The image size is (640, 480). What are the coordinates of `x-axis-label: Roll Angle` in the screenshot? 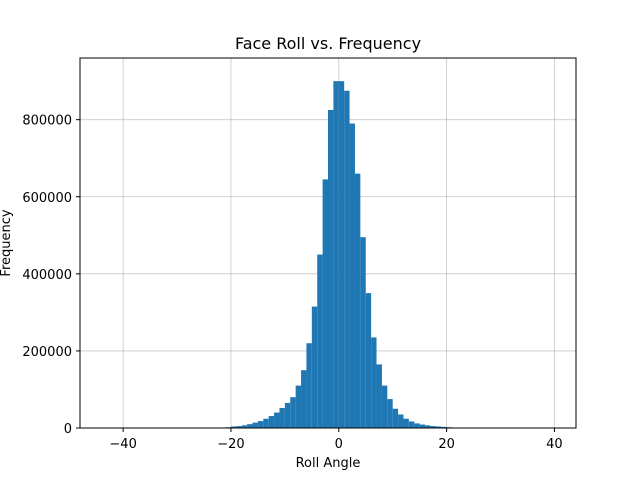 It's located at (328, 463).